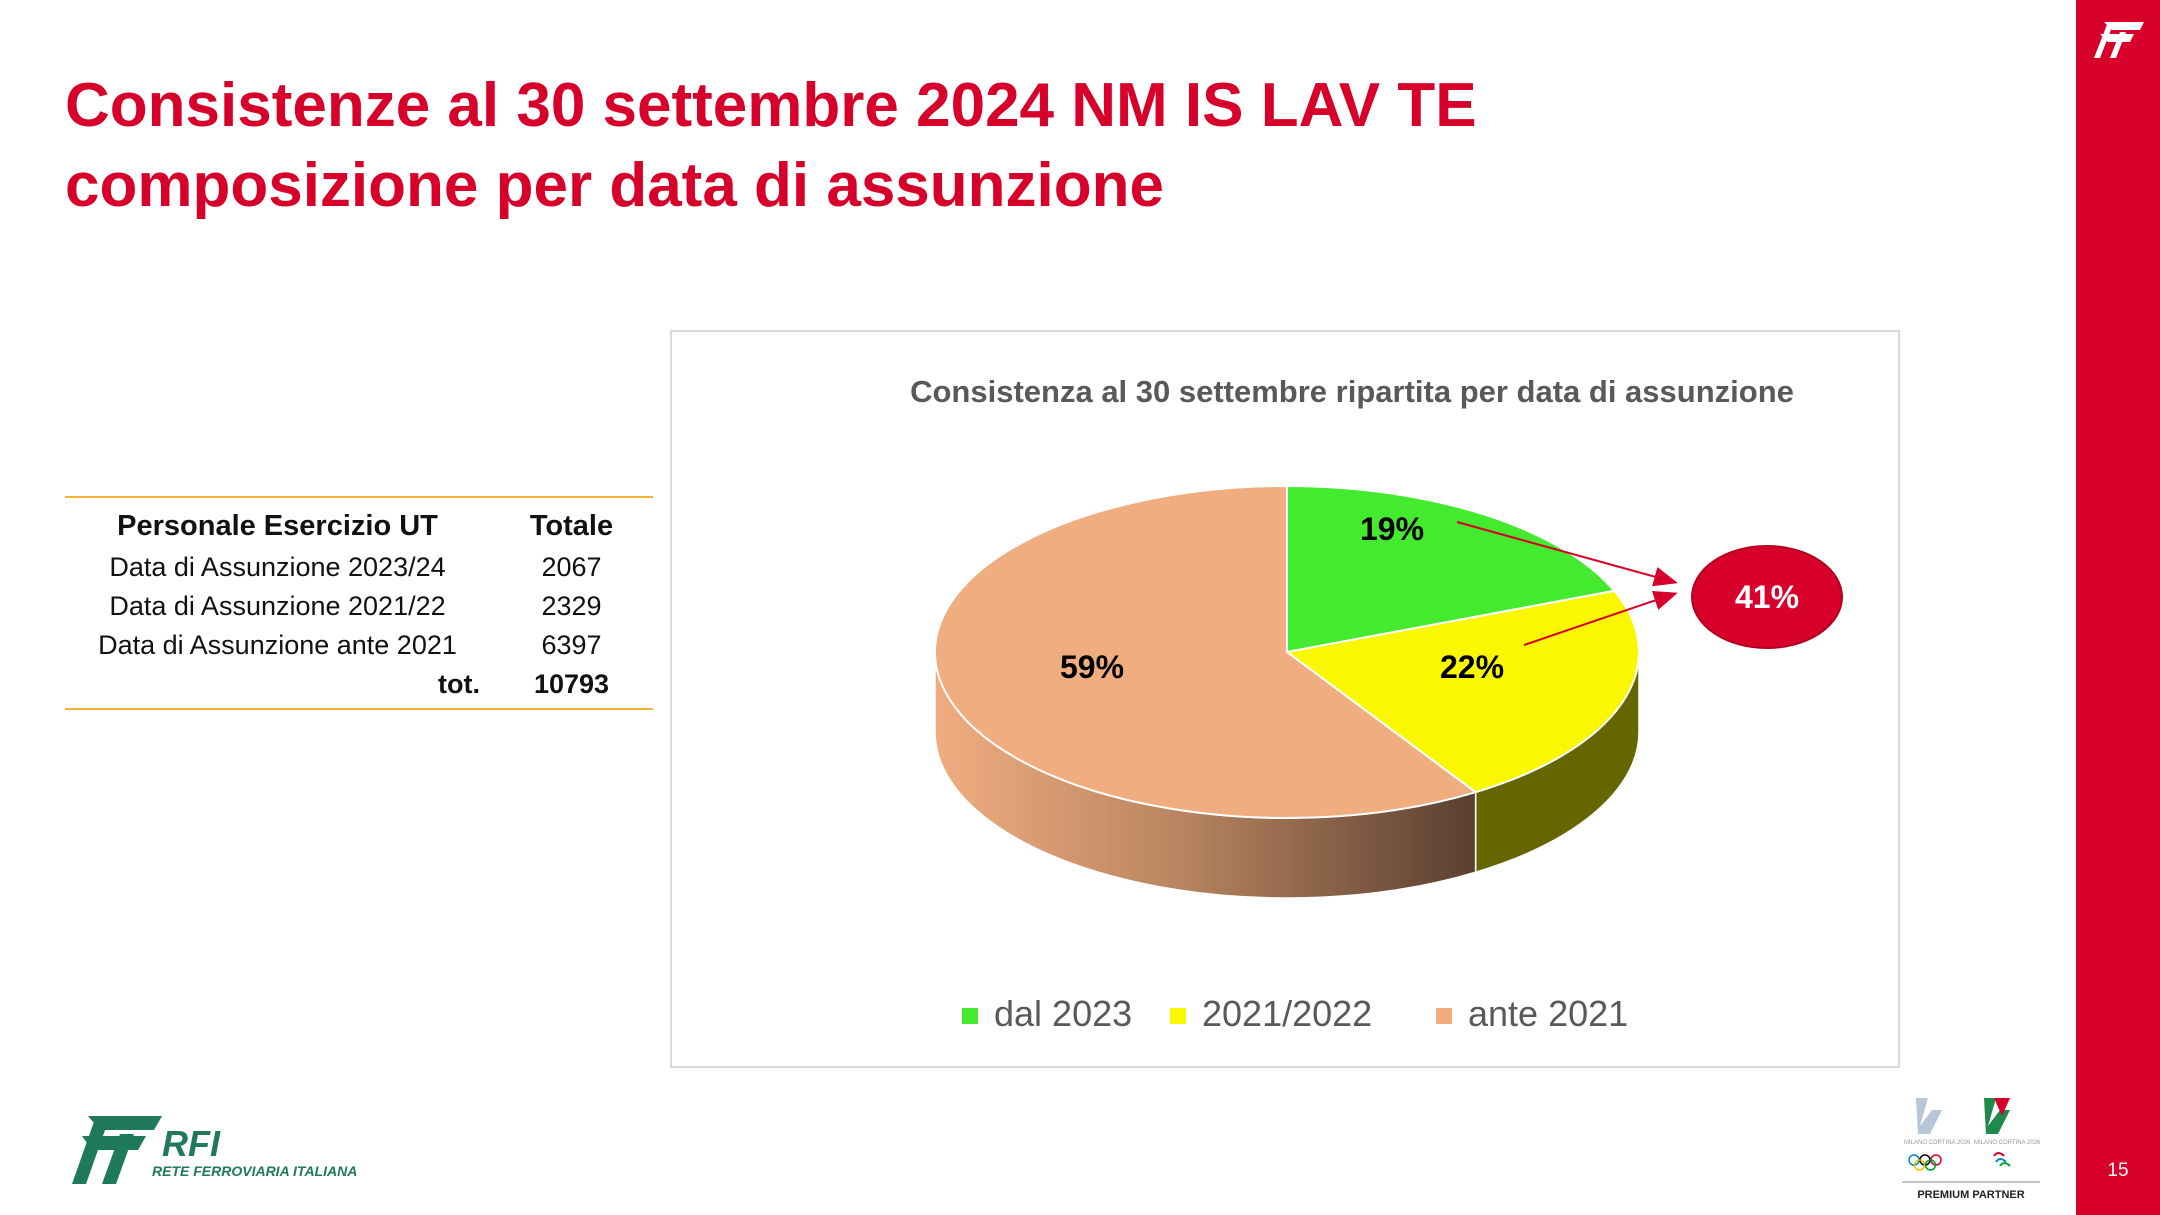 The width and height of the screenshot is (2160, 1215). What do you see at coordinates (571, 525) in the screenshot?
I see `table-header-totale: Totale` at bounding box center [571, 525].